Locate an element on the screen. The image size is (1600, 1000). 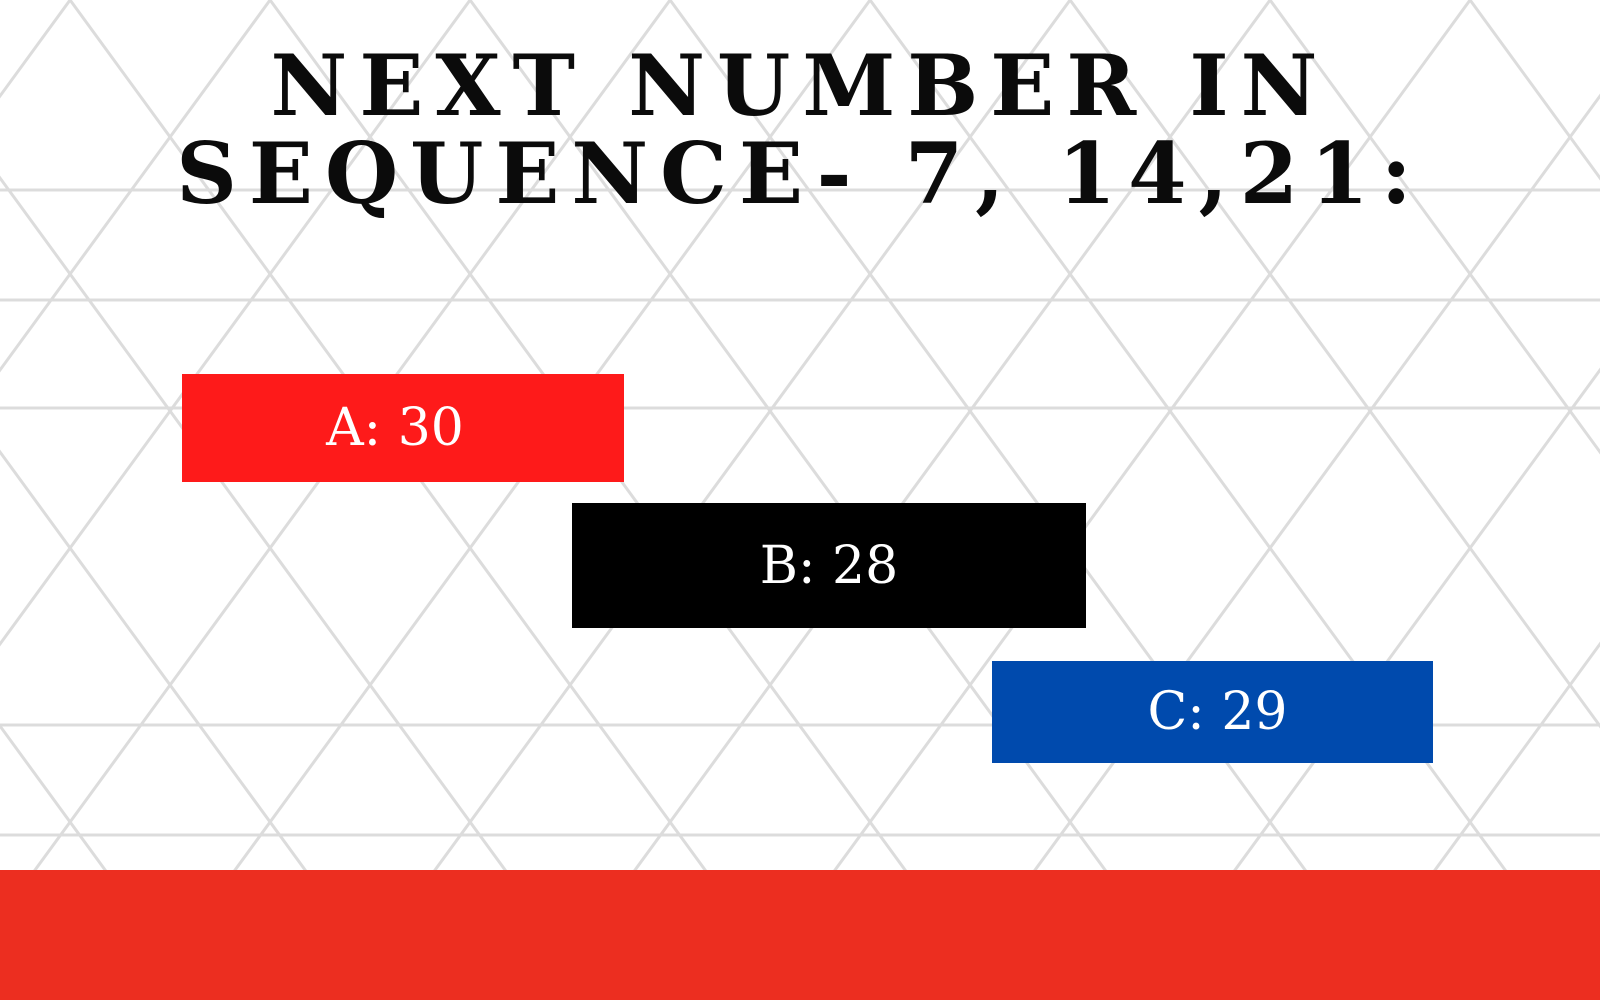
answer-option-c: C: 29 is located at coordinates (1212, 712).